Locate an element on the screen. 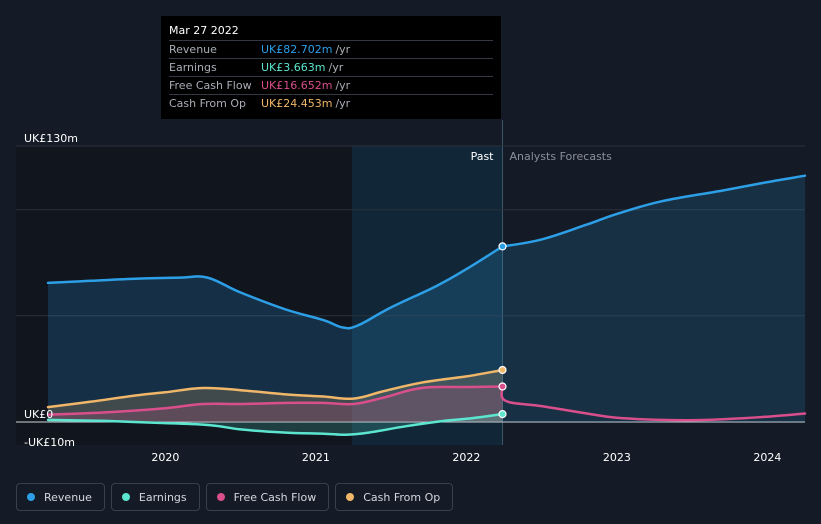 The height and width of the screenshot is (524, 821). x-tick-label: 2021 is located at coordinates (316, 457).